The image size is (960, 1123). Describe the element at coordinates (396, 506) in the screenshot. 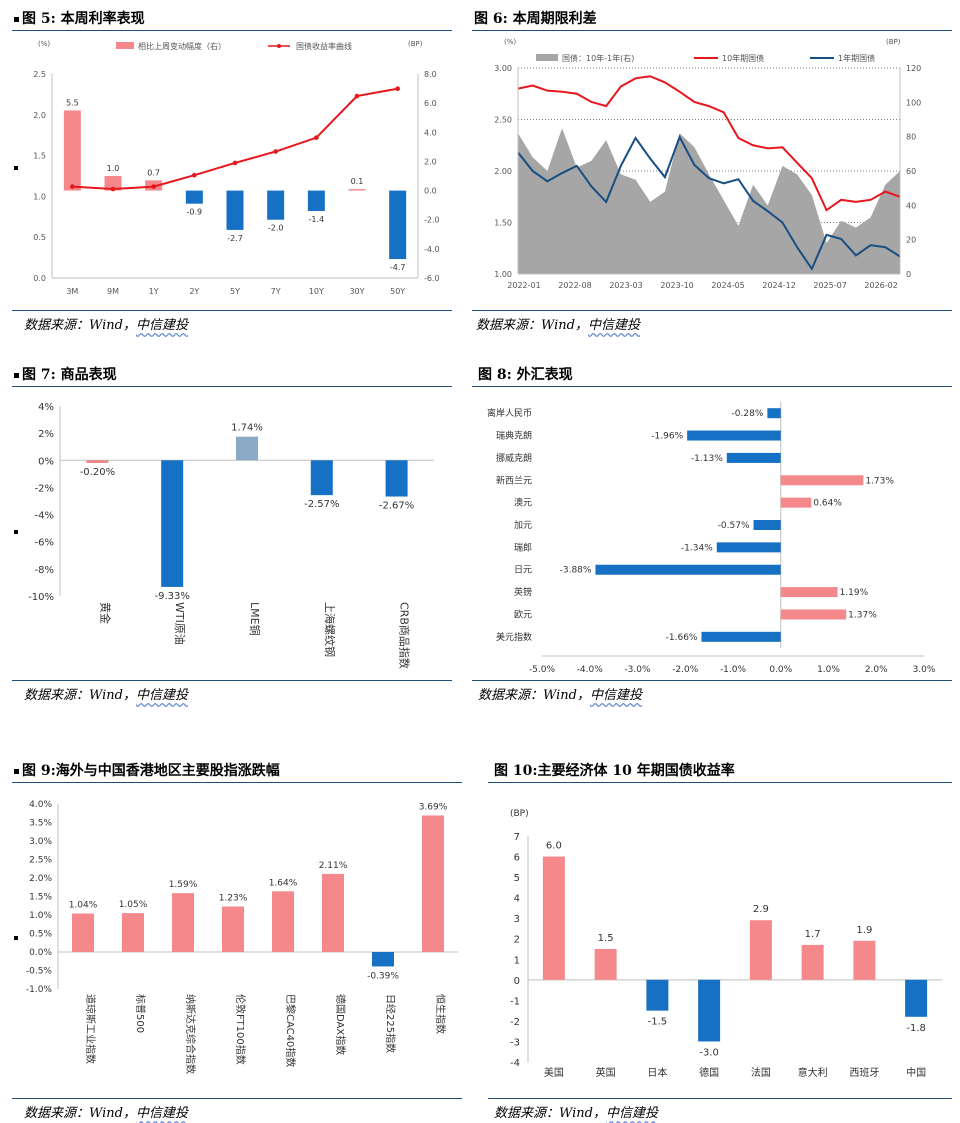

I see `data-label: -2.67%` at that location.